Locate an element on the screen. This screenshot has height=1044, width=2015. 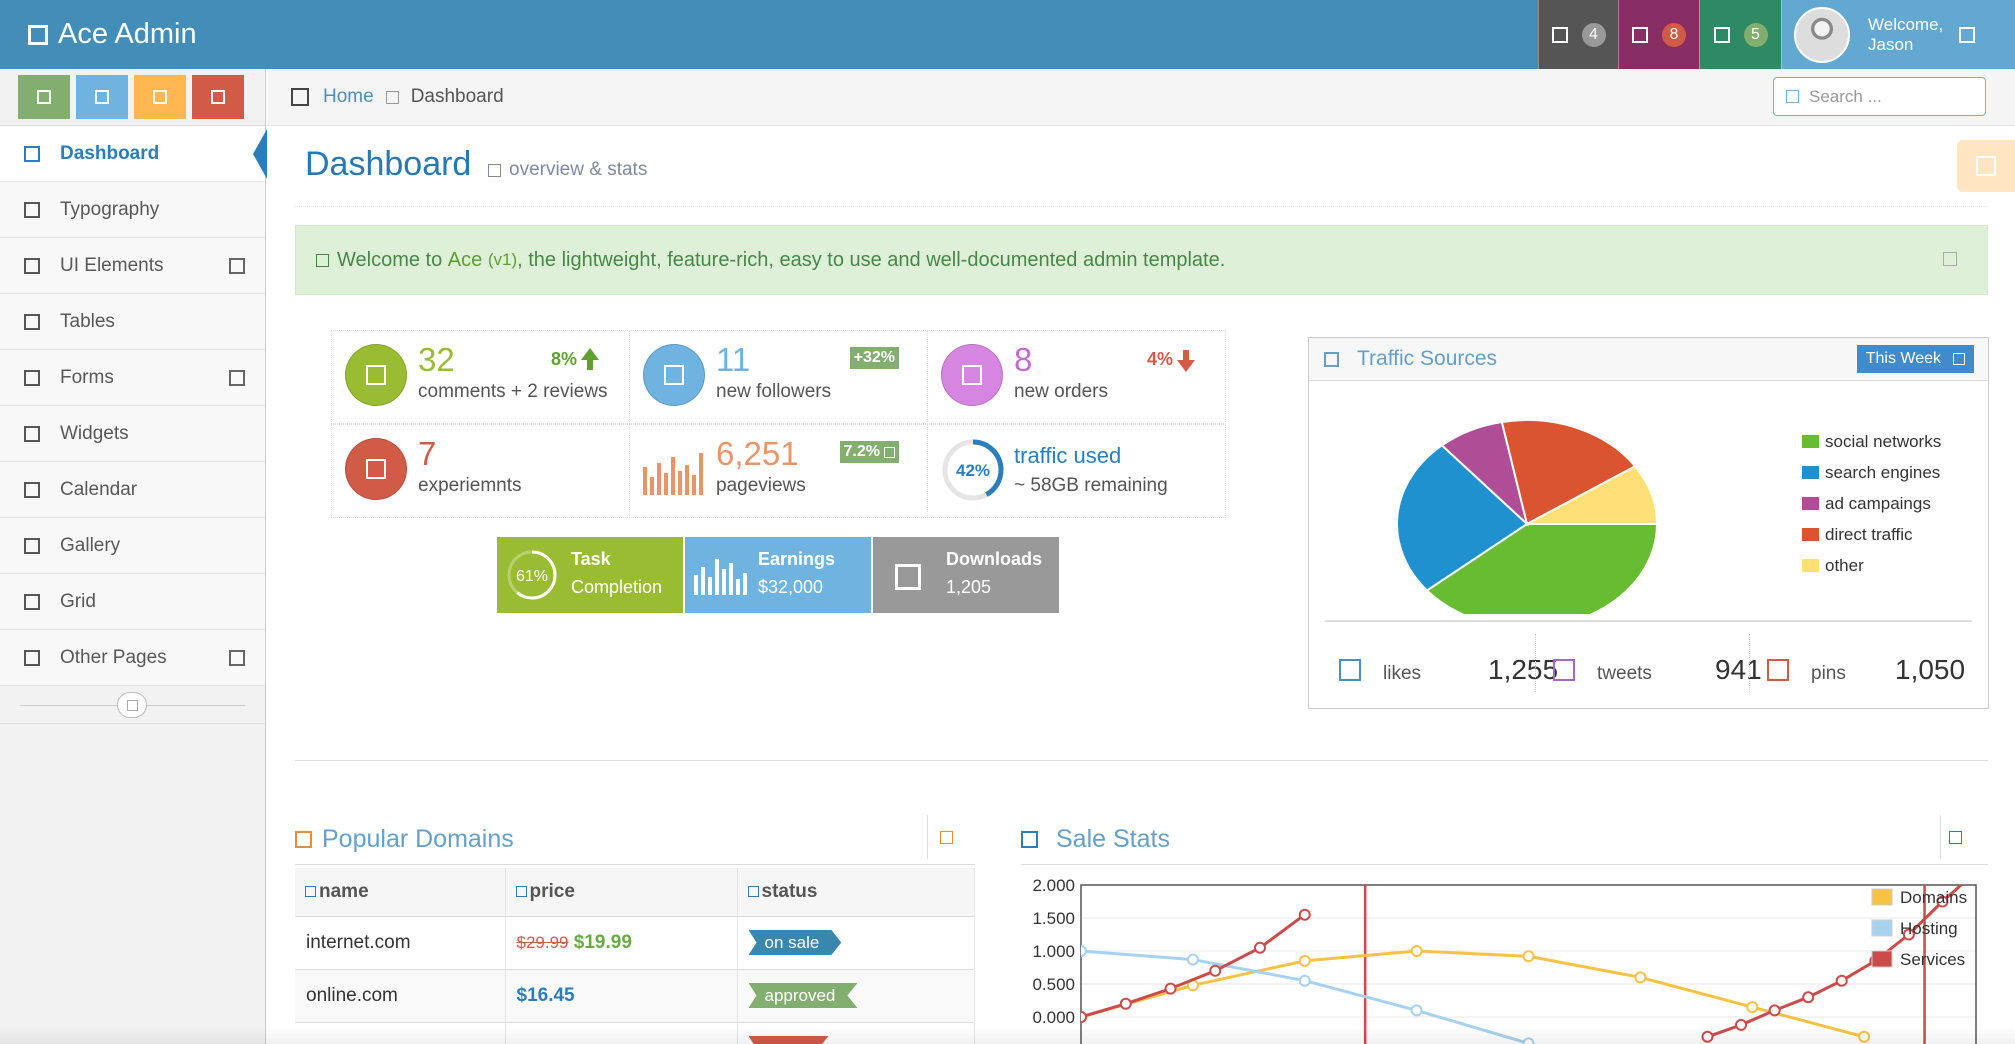
y-tick-label: -0.500 is located at coordinates (1051, 1042).